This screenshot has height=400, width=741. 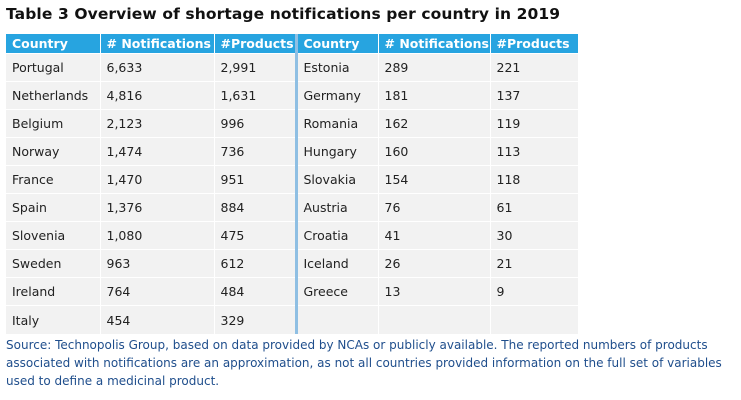 What do you see at coordinates (255, 123) in the screenshot?
I see `left-products-cell: 996` at bounding box center [255, 123].